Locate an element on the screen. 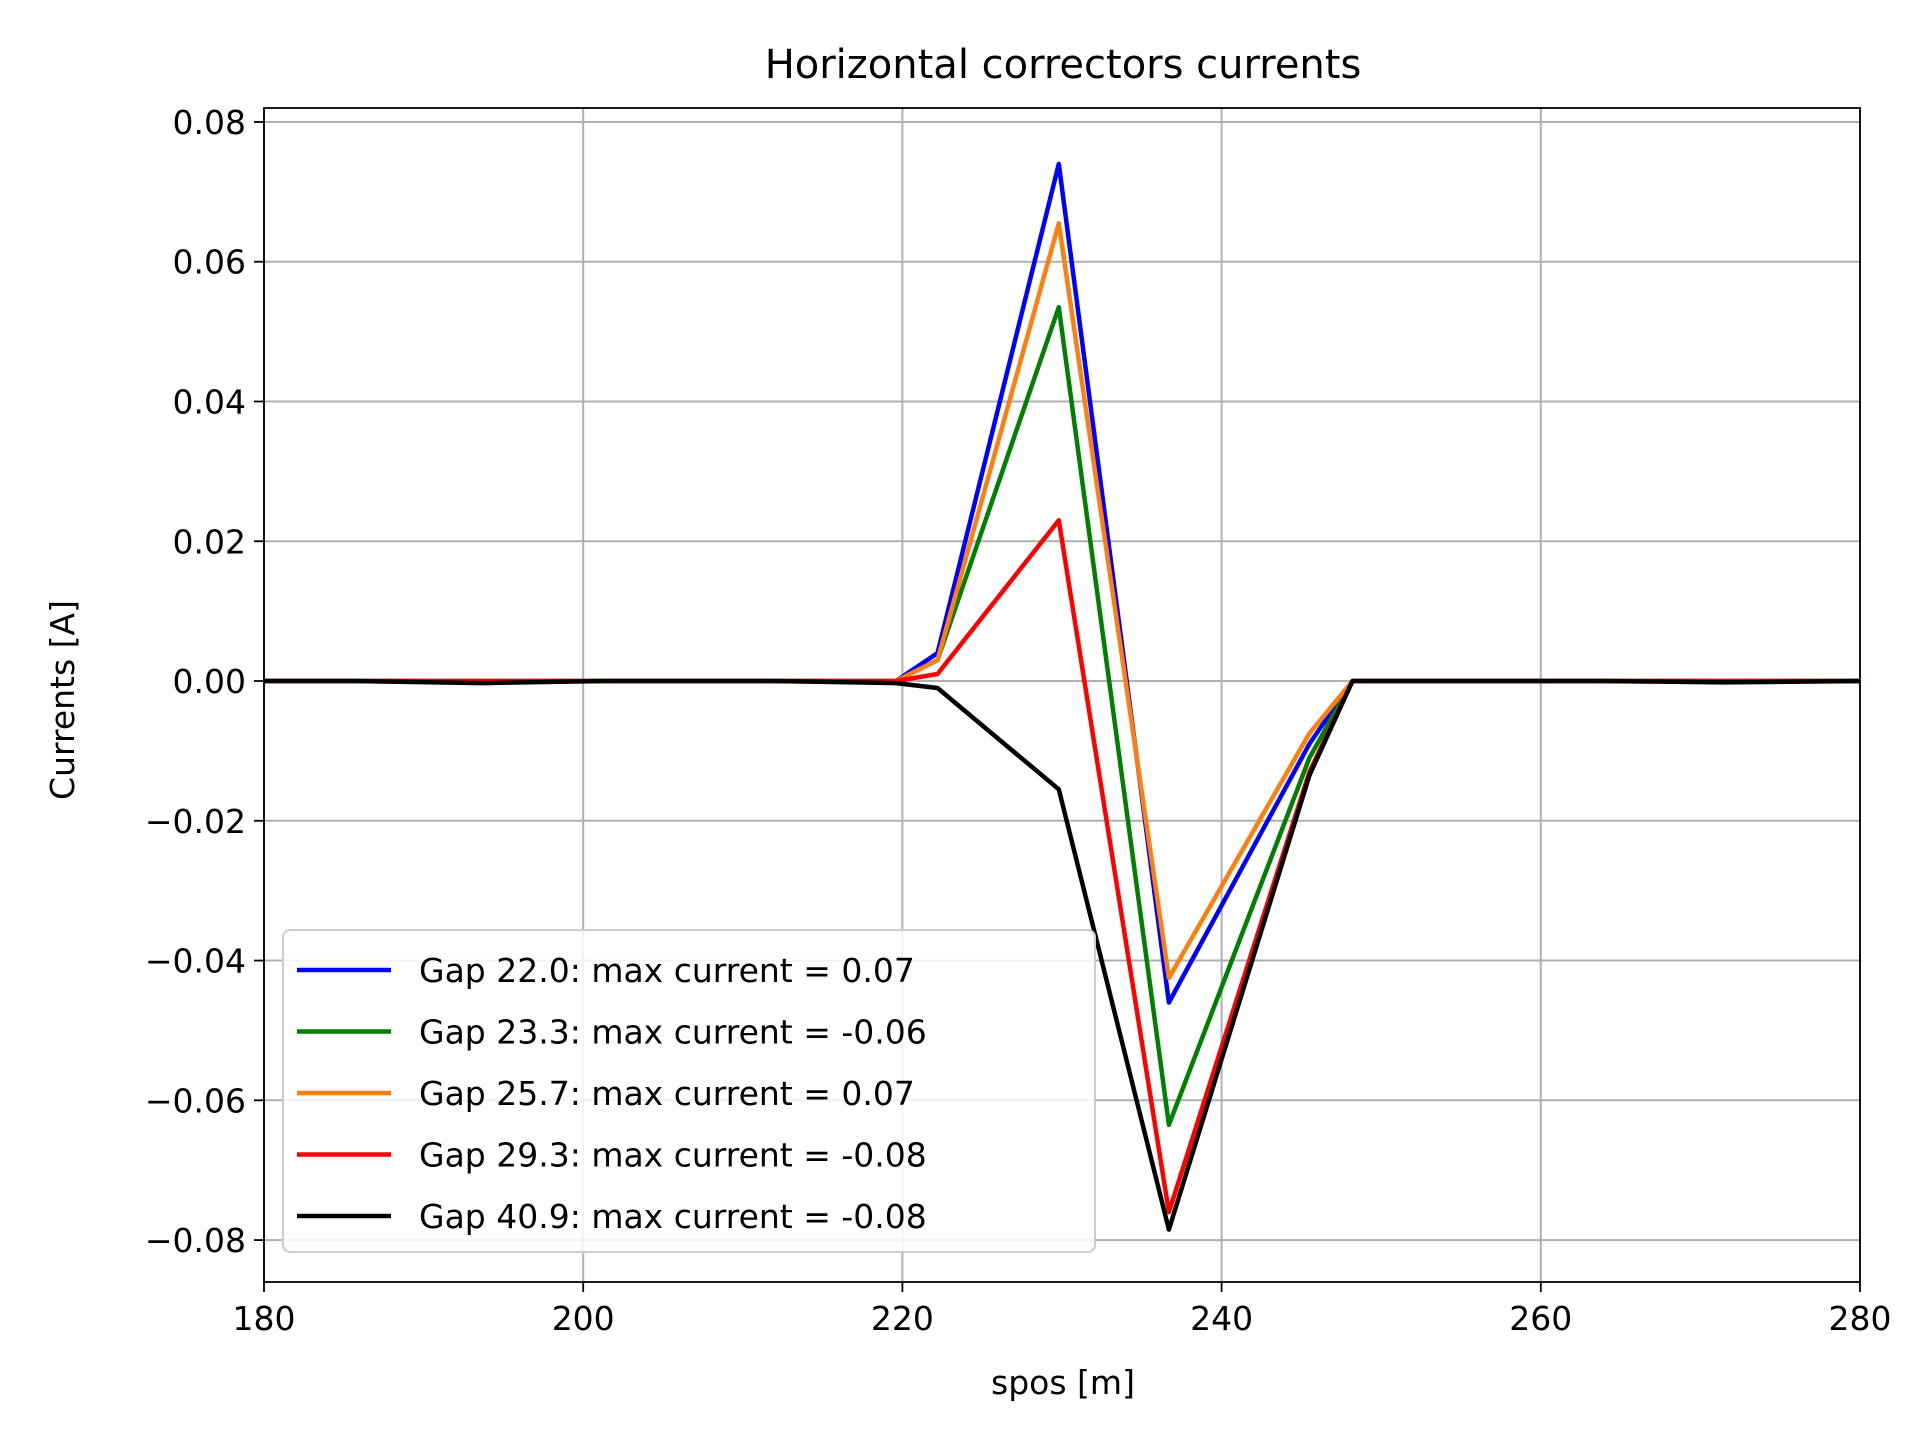 The width and height of the screenshot is (1920, 1440). y-axis: 0.08 0.06 0.04 0.02 0.00 −0.02 −0.04 −0.06 −0.08 is located at coordinates (204, 681).